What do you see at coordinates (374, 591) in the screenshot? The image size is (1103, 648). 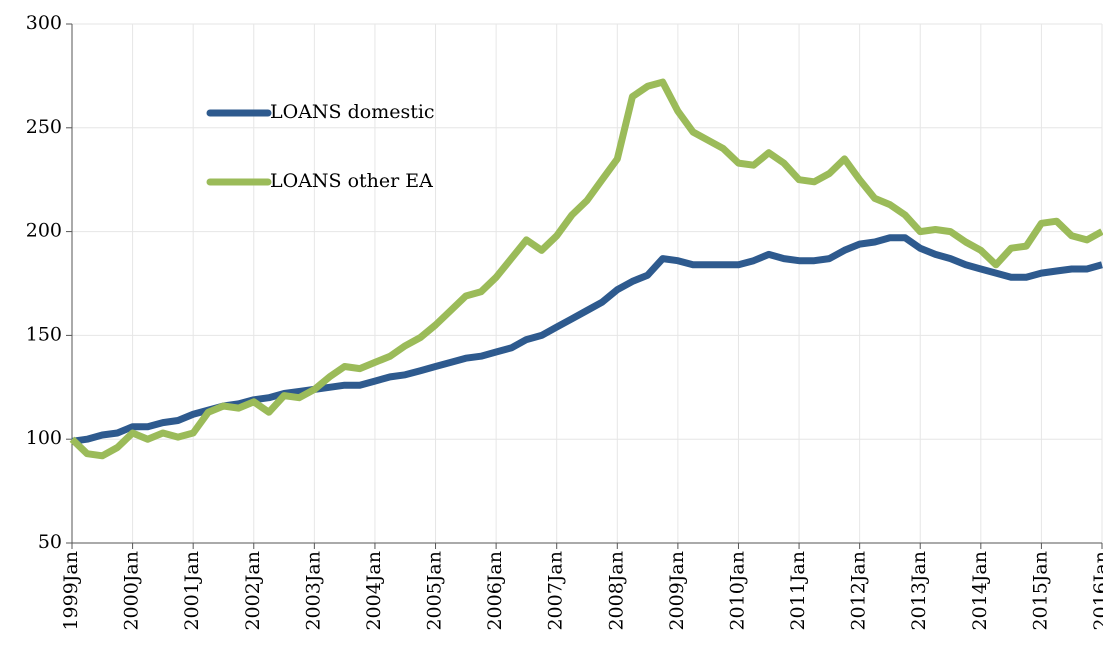 I see `x-tick-label: 2004Jan` at bounding box center [374, 591].